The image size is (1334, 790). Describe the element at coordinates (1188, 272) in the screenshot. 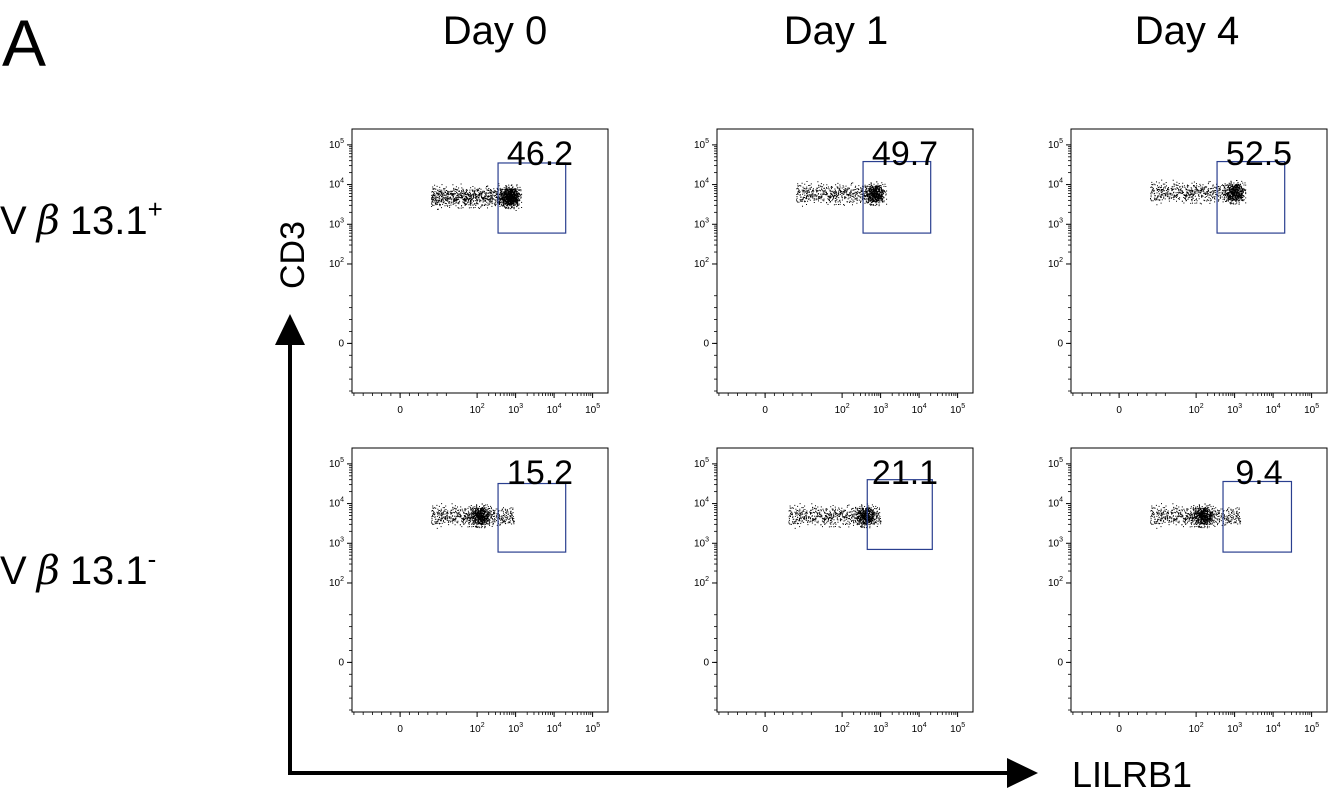

I see `dot-plot-r0-c2: 52.5 10⁵ 10⁴ 10³ 10² 0 0 10² 10³ 10⁴ 10⁵` at that location.